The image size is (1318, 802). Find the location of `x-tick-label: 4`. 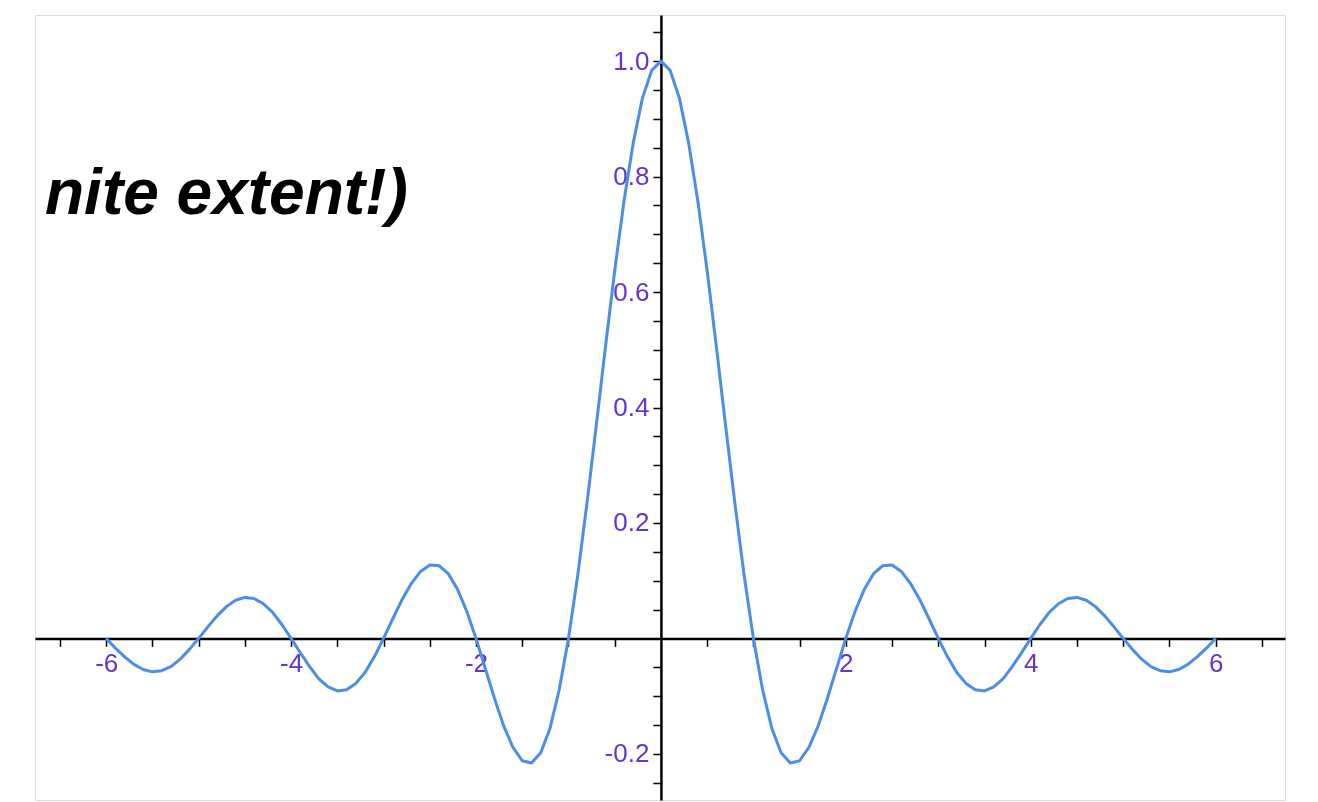

x-tick-label: 4 is located at coordinates (1031, 662).